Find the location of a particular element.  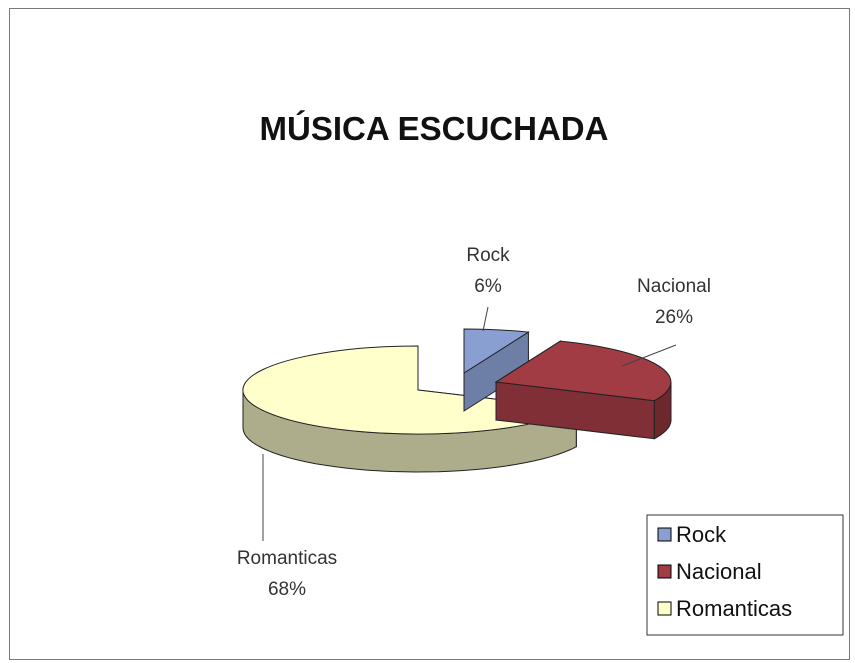

data-label-nacional-value: 26% is located at coordinates (674, 317).